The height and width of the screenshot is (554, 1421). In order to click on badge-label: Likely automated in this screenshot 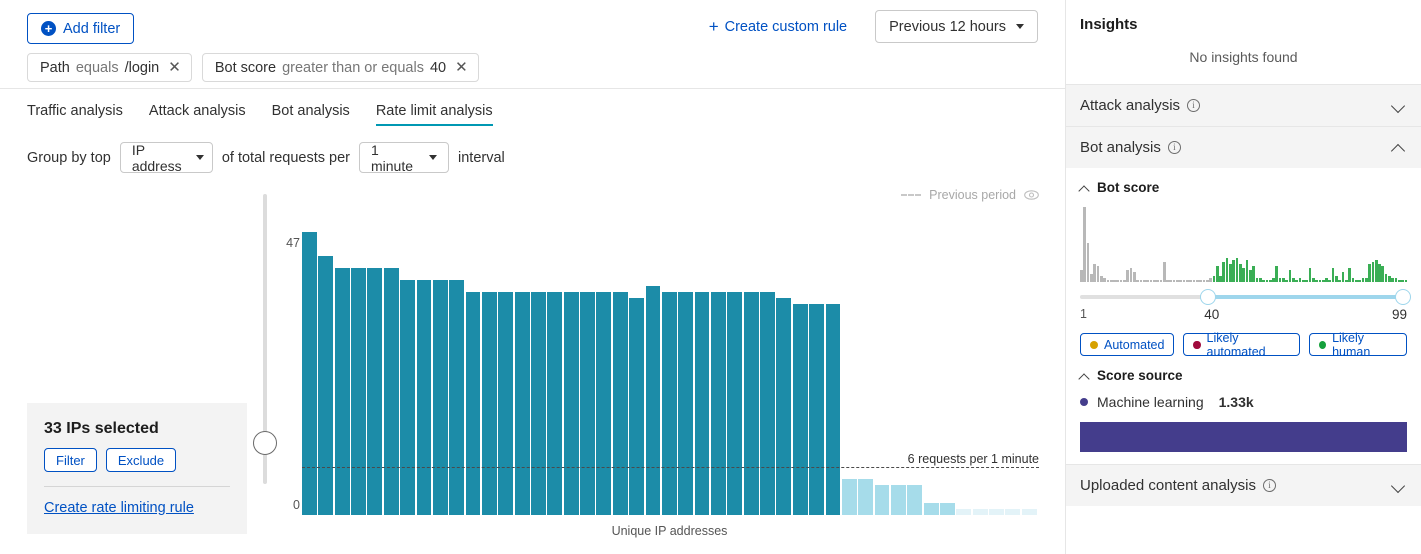, I will do `click(1236, 344)`.